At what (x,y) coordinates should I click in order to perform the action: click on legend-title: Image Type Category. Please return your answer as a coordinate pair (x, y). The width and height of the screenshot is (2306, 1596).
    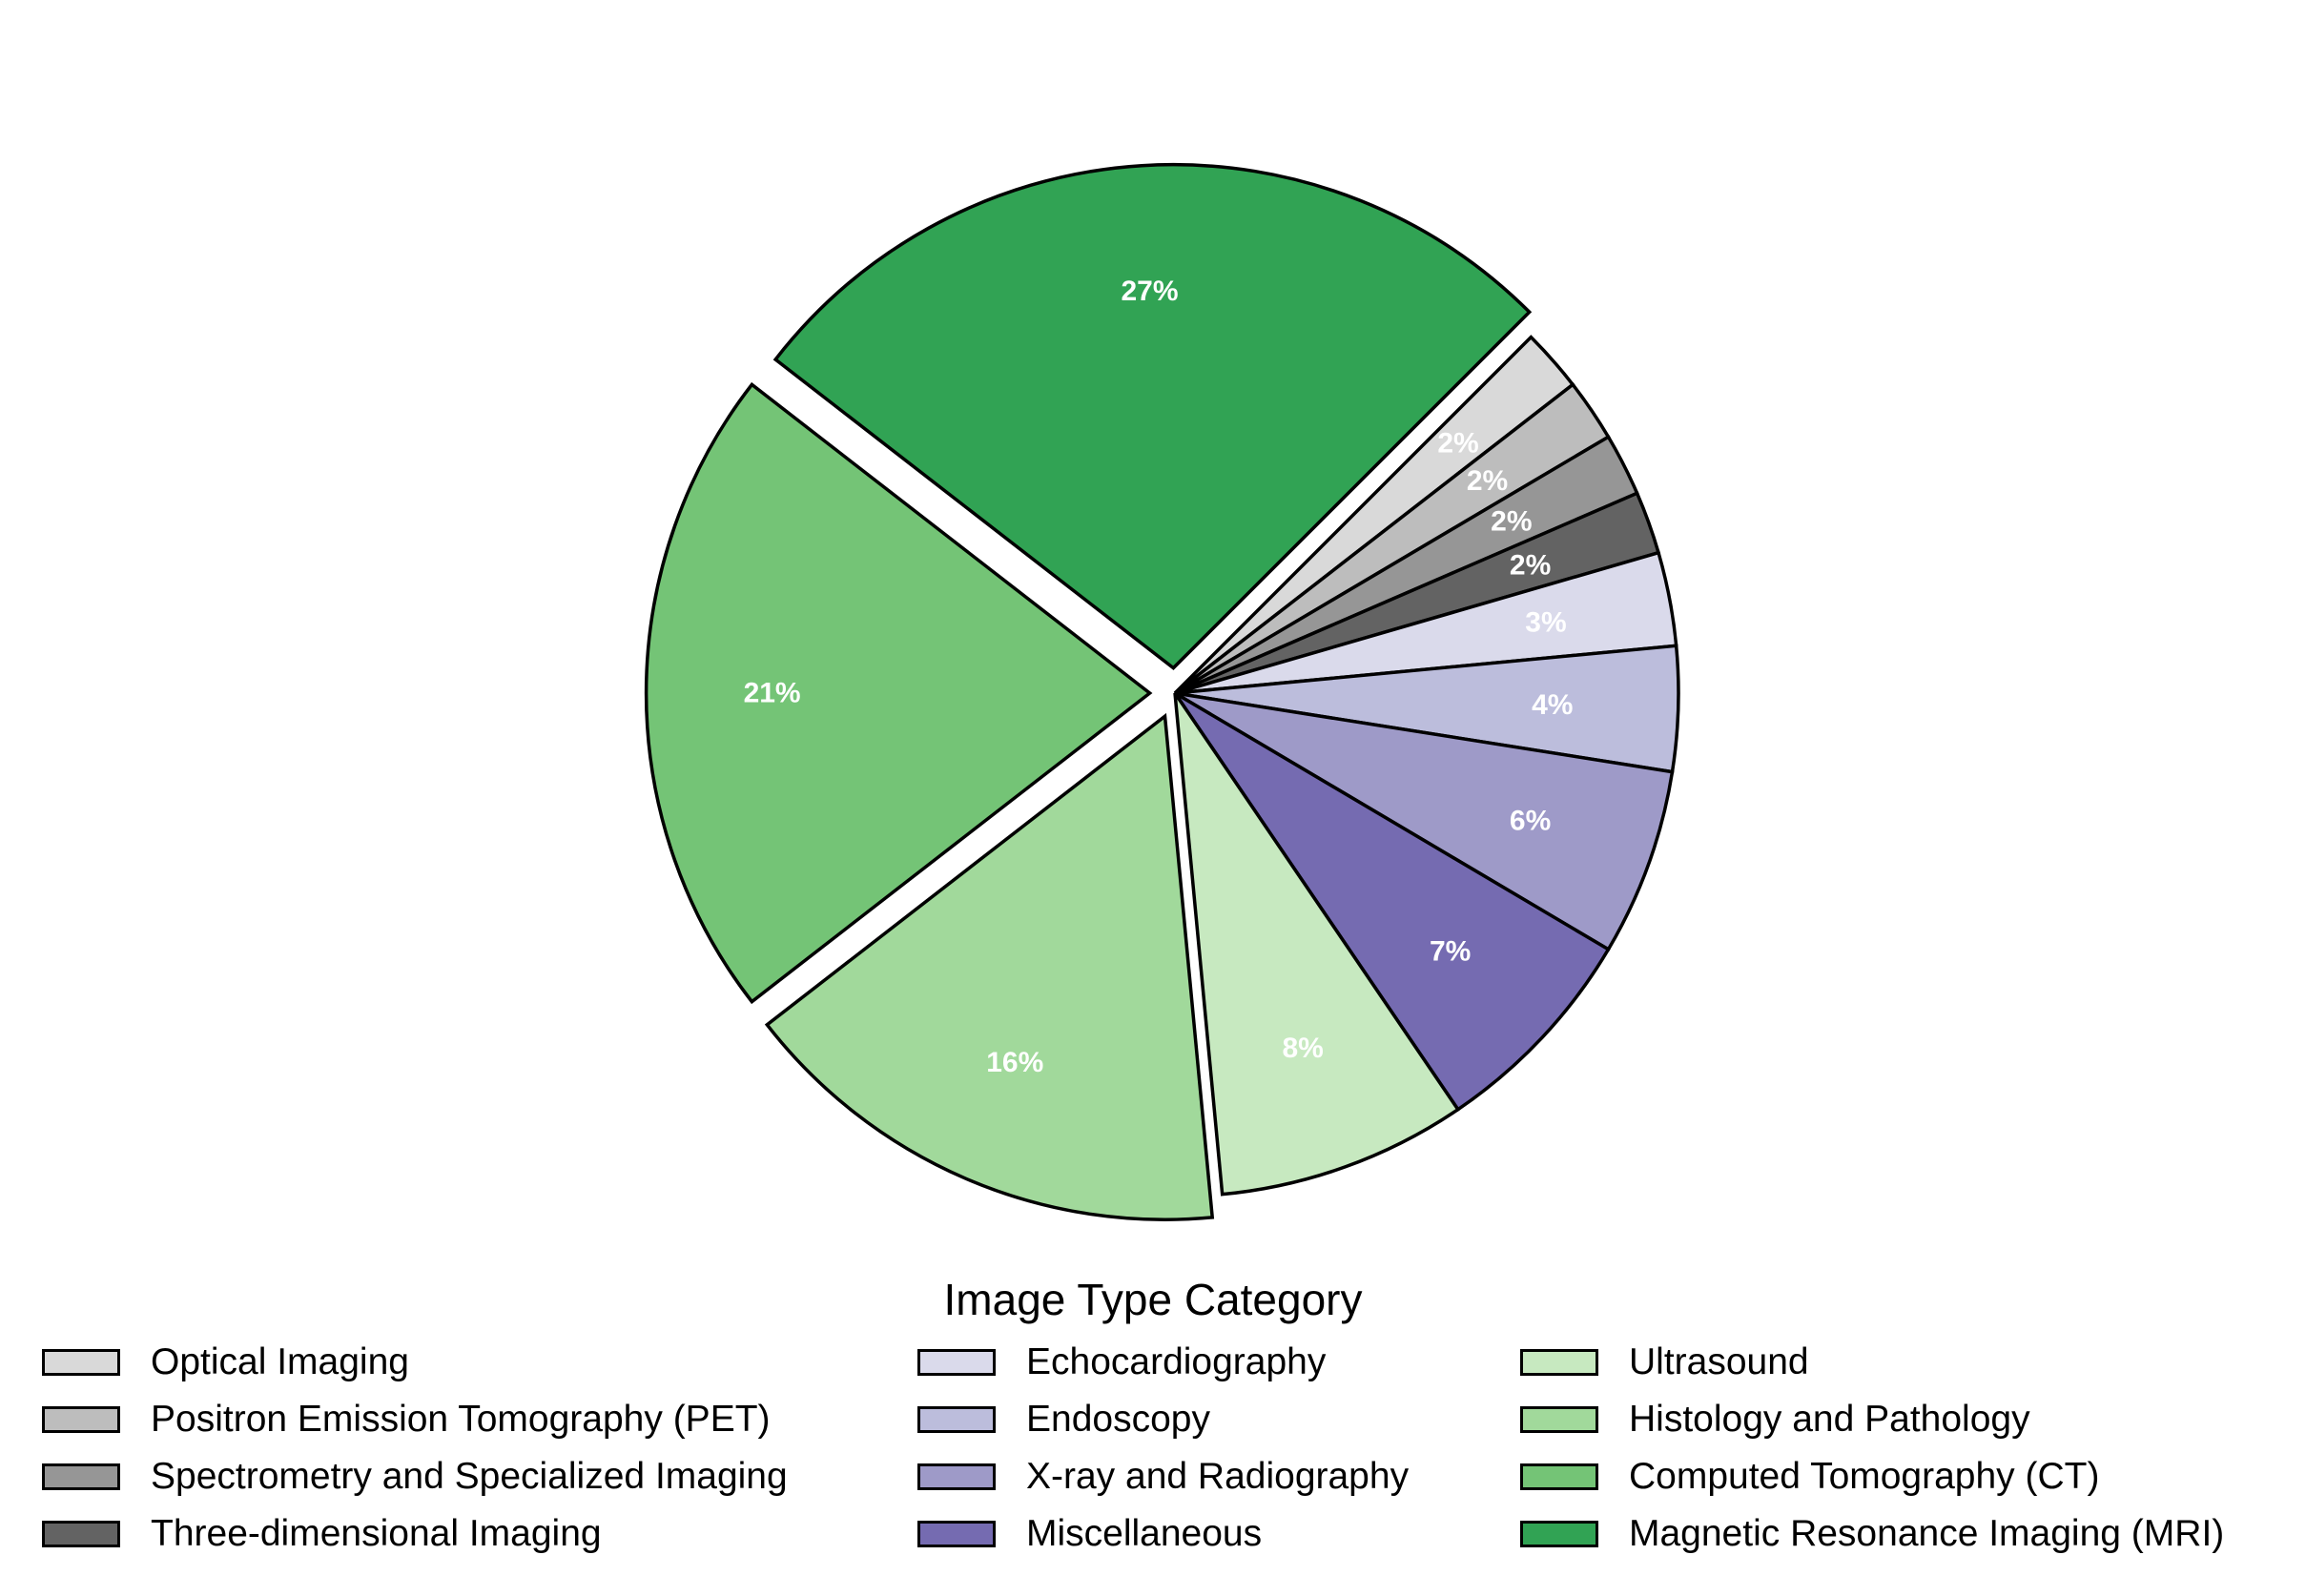
    Looking at the image, I should click on (1153, 1299).